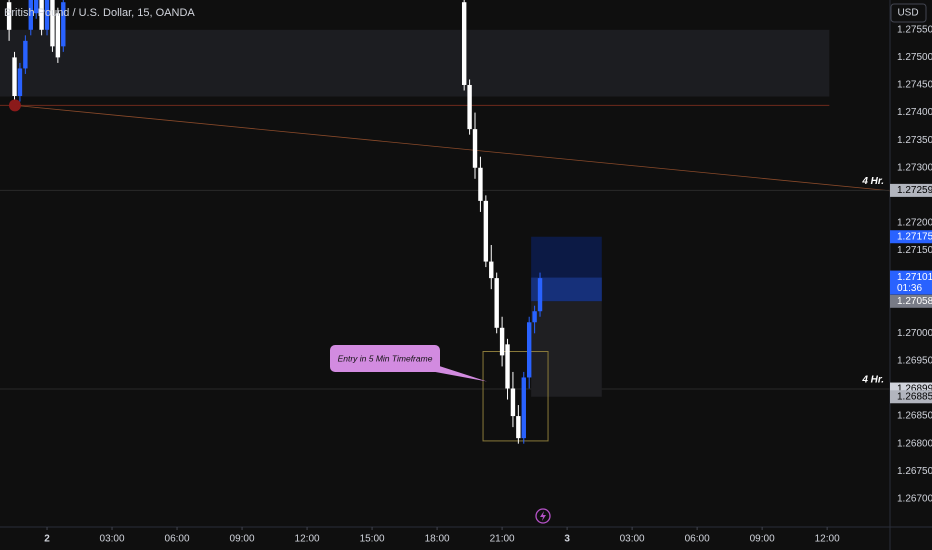  What do you see at coordinates (47, 539) in the screenshot?
I see `x-tick-label: 2` at bounding box center [47, 539].